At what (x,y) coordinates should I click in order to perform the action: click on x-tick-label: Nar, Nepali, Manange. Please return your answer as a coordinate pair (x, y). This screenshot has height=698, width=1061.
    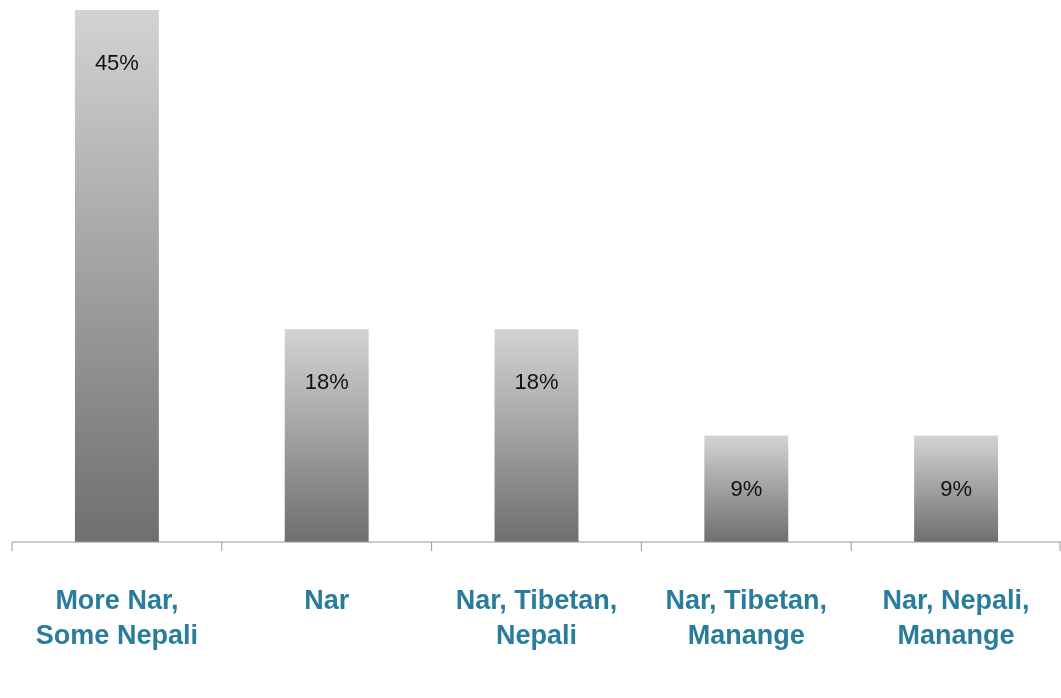
    Looking at the image, I should click on (956, 617).